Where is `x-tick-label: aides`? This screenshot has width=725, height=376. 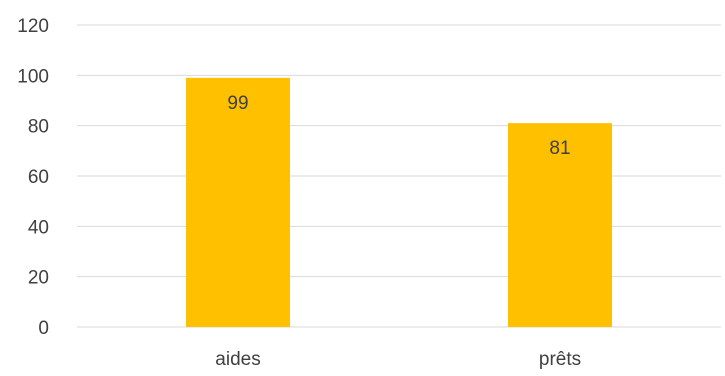 x-tick-label: aides is located at coordinates (237, 359).